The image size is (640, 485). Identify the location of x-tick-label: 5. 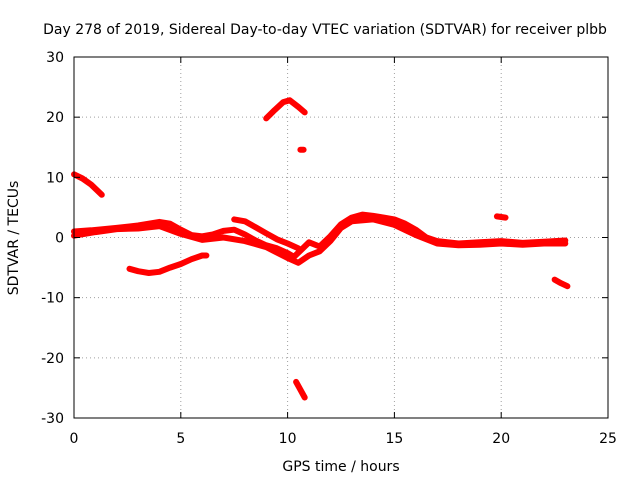
(180, 439).